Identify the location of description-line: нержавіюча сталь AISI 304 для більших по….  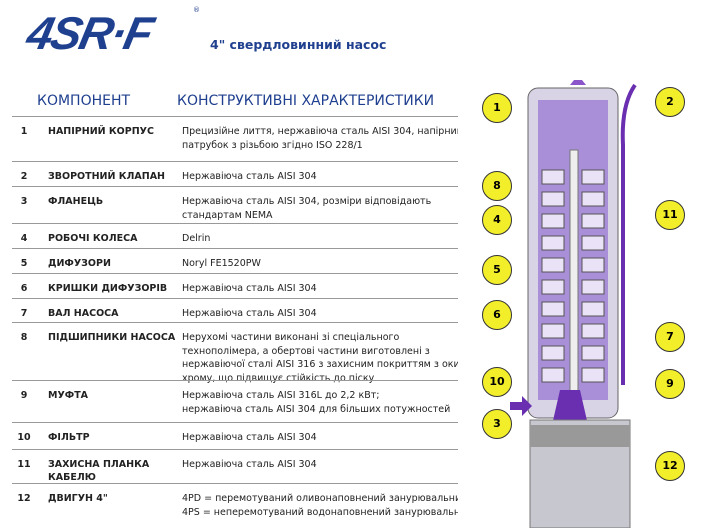
(316, 409).